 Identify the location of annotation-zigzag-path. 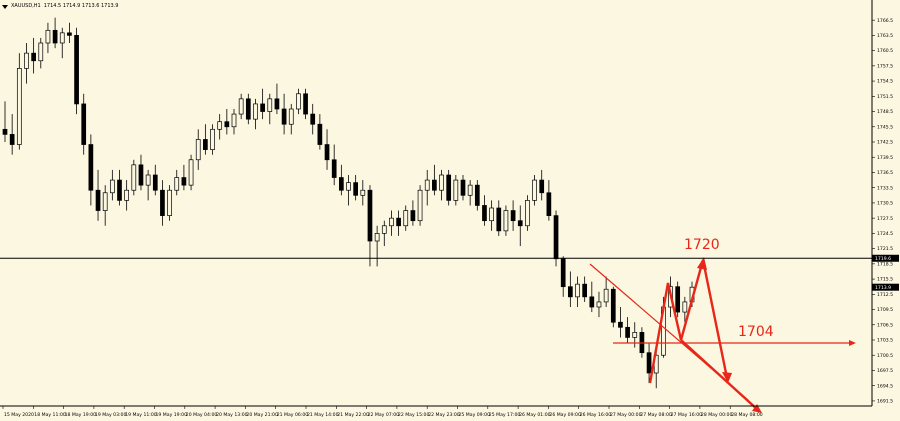
(688, 321).